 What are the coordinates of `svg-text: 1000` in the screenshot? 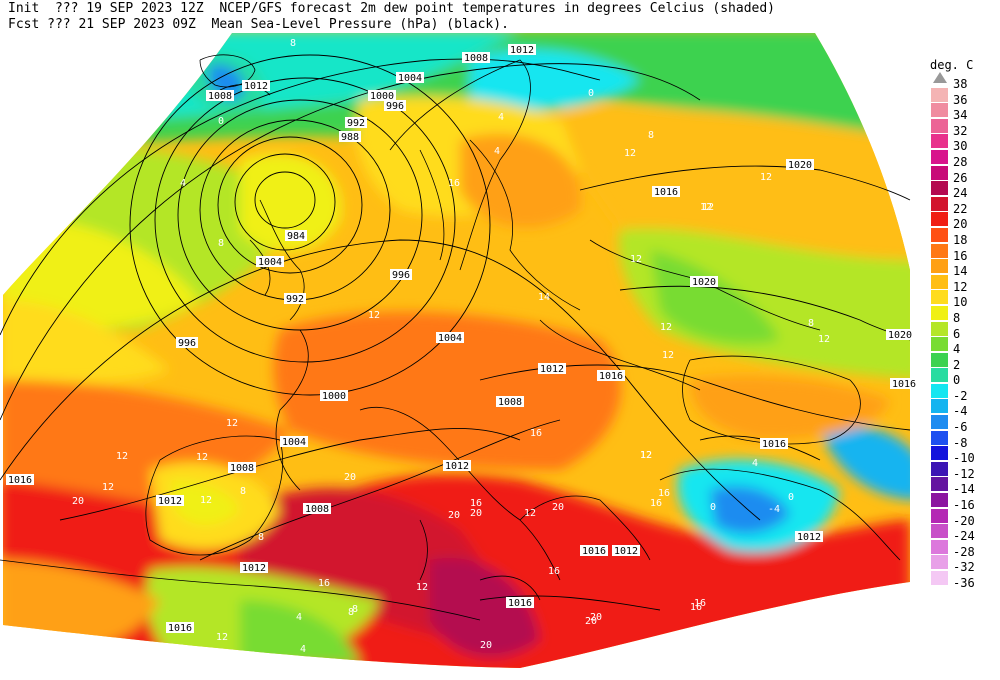 It's located at (334, 396).